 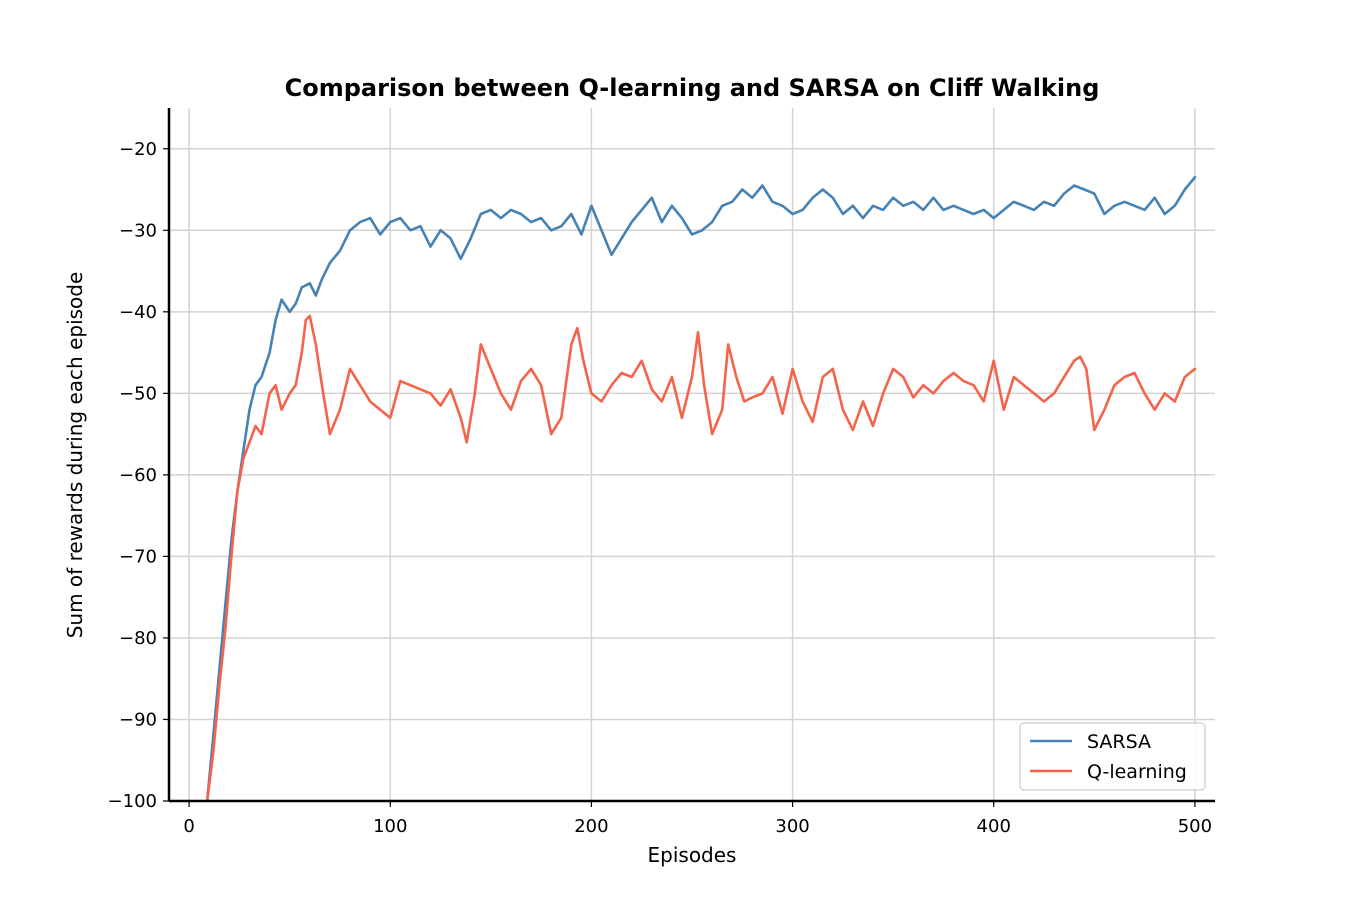 I want to click on y-tick-label: −80, so click(x=138, y=638).